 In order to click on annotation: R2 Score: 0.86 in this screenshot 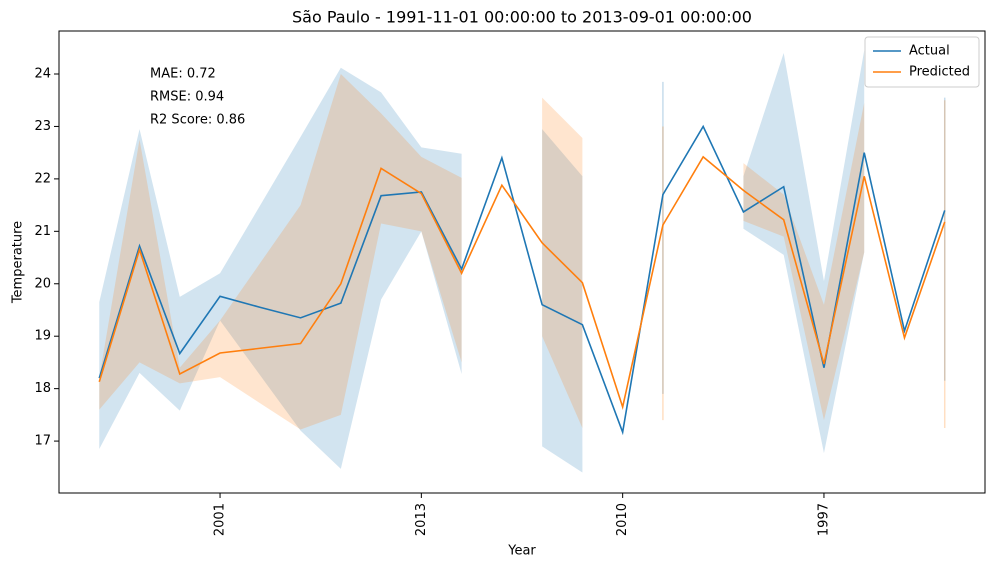, I will do `click(197, 120)`.